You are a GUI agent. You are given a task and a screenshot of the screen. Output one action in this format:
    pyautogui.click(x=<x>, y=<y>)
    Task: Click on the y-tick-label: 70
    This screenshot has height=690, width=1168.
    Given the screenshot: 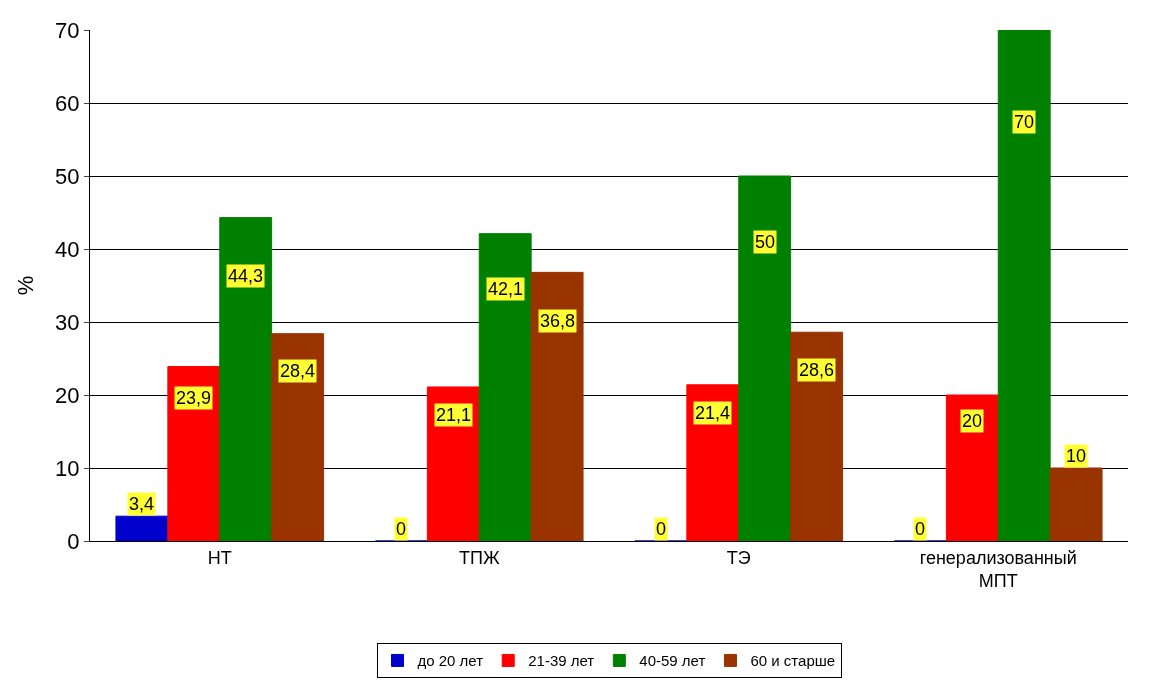 What is the action you would take?
    pyautogui.click(x=67, y=30)
    